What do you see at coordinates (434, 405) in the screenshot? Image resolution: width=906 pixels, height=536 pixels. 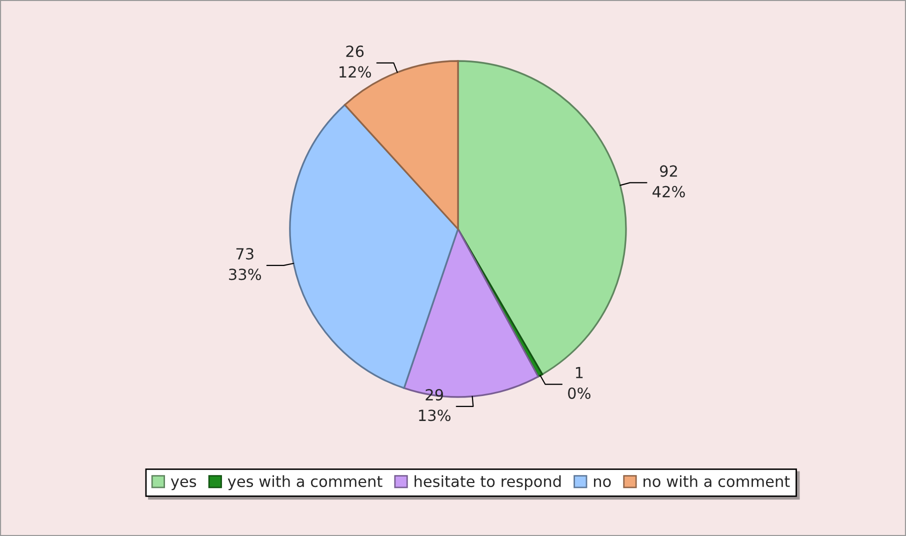 I see `data-label: 29 13%` at bounding box center [434, 405].